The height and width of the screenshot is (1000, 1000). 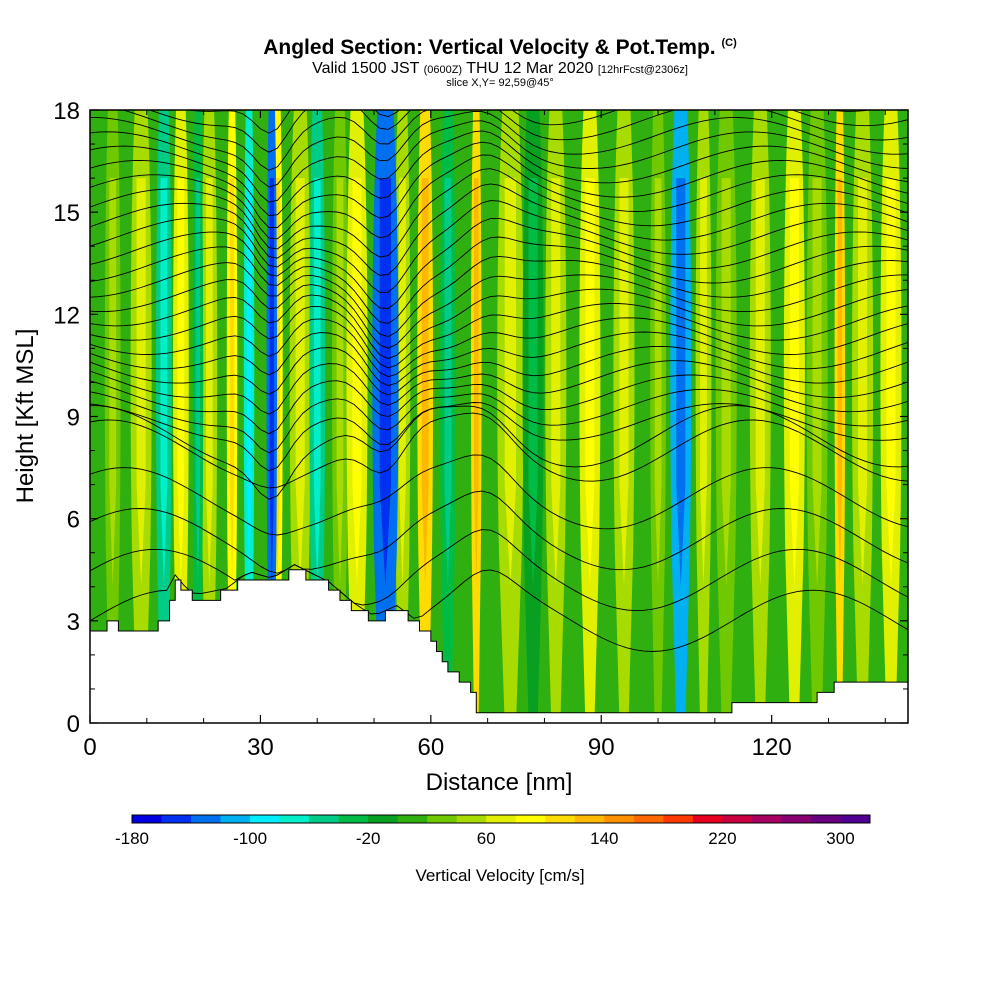 I want to click on x-tick-label: 90, so click(x=601, y=747).